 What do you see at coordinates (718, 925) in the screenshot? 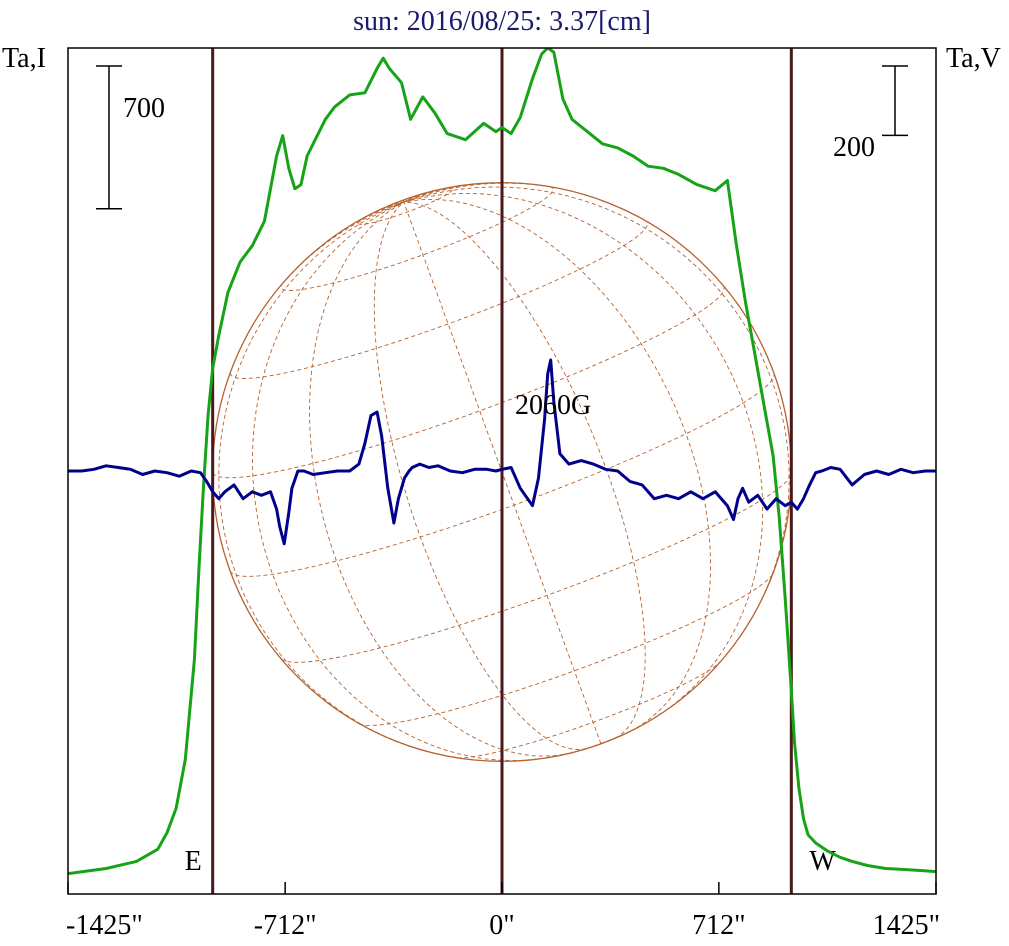
I see `x-tick-label: 712"` at bounding box center [718, 925].